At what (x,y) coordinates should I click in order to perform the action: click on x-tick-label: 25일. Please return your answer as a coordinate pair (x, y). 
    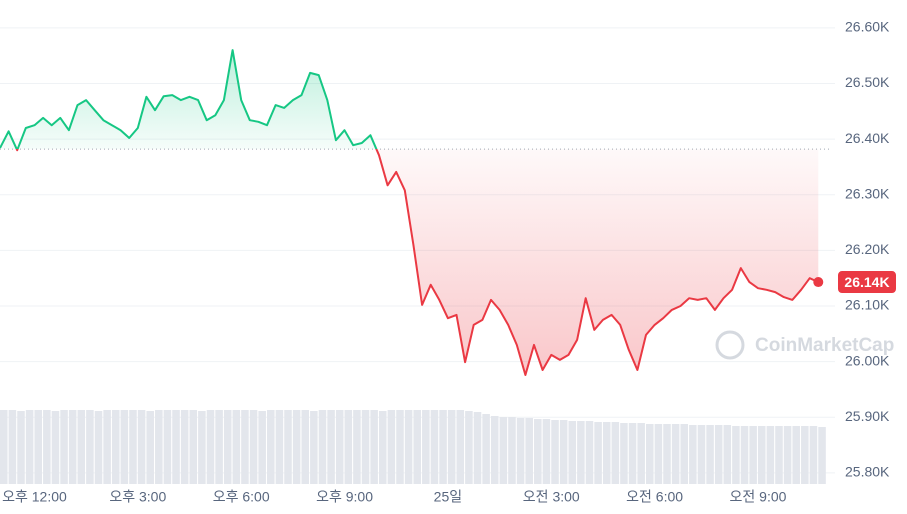
    Looking at the image, I should click on (448, 497).